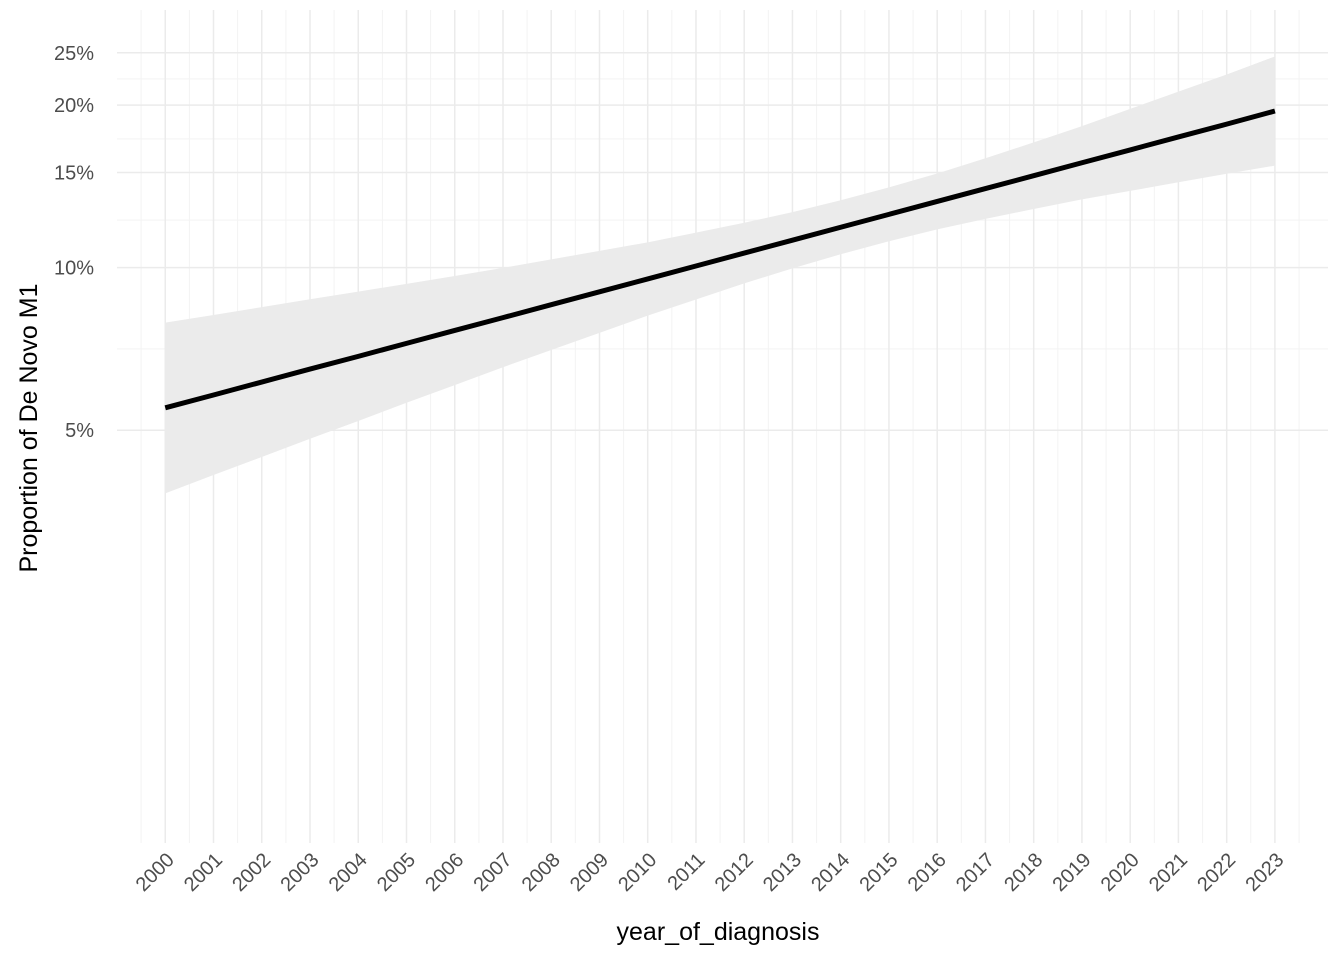 Image resolution: width=1344 pixels, height=960 pixels. I want to click on x-tick-label: 2010, so click(637, 872).